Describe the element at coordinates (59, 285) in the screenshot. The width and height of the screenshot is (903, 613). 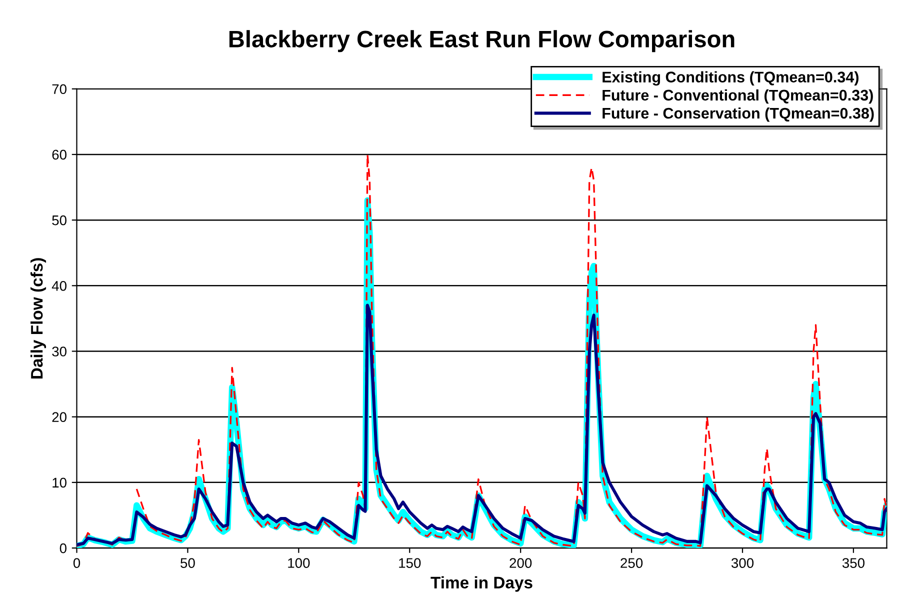
I see `y-tick-label: 40` at that location.